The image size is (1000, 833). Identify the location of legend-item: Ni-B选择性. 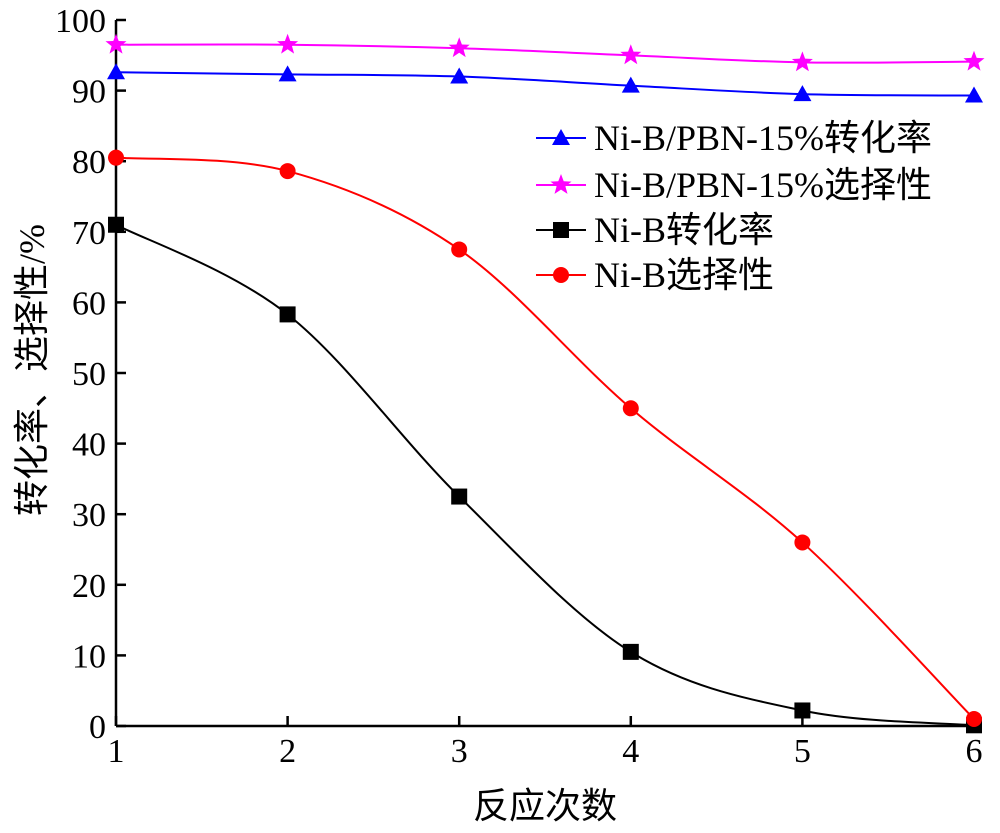
(655, 275).